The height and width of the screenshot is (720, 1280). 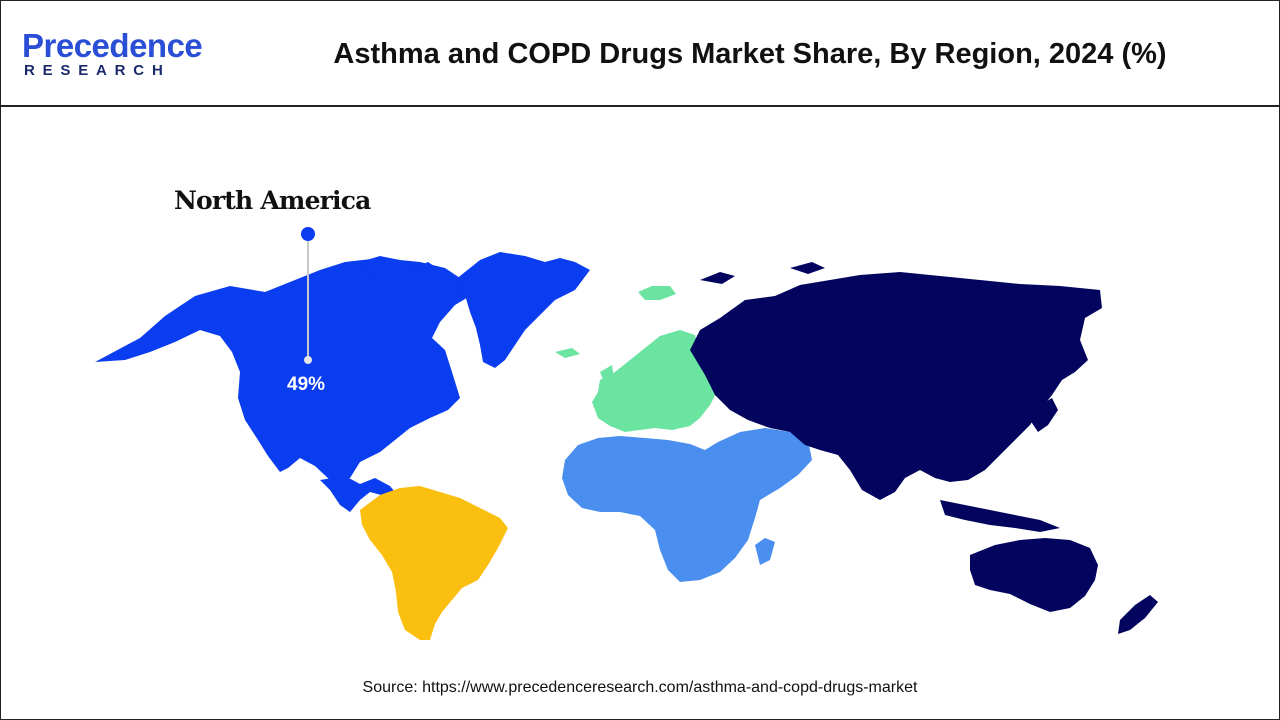 I want to click on brand-name: Precedence, so click(x=112, y=45).